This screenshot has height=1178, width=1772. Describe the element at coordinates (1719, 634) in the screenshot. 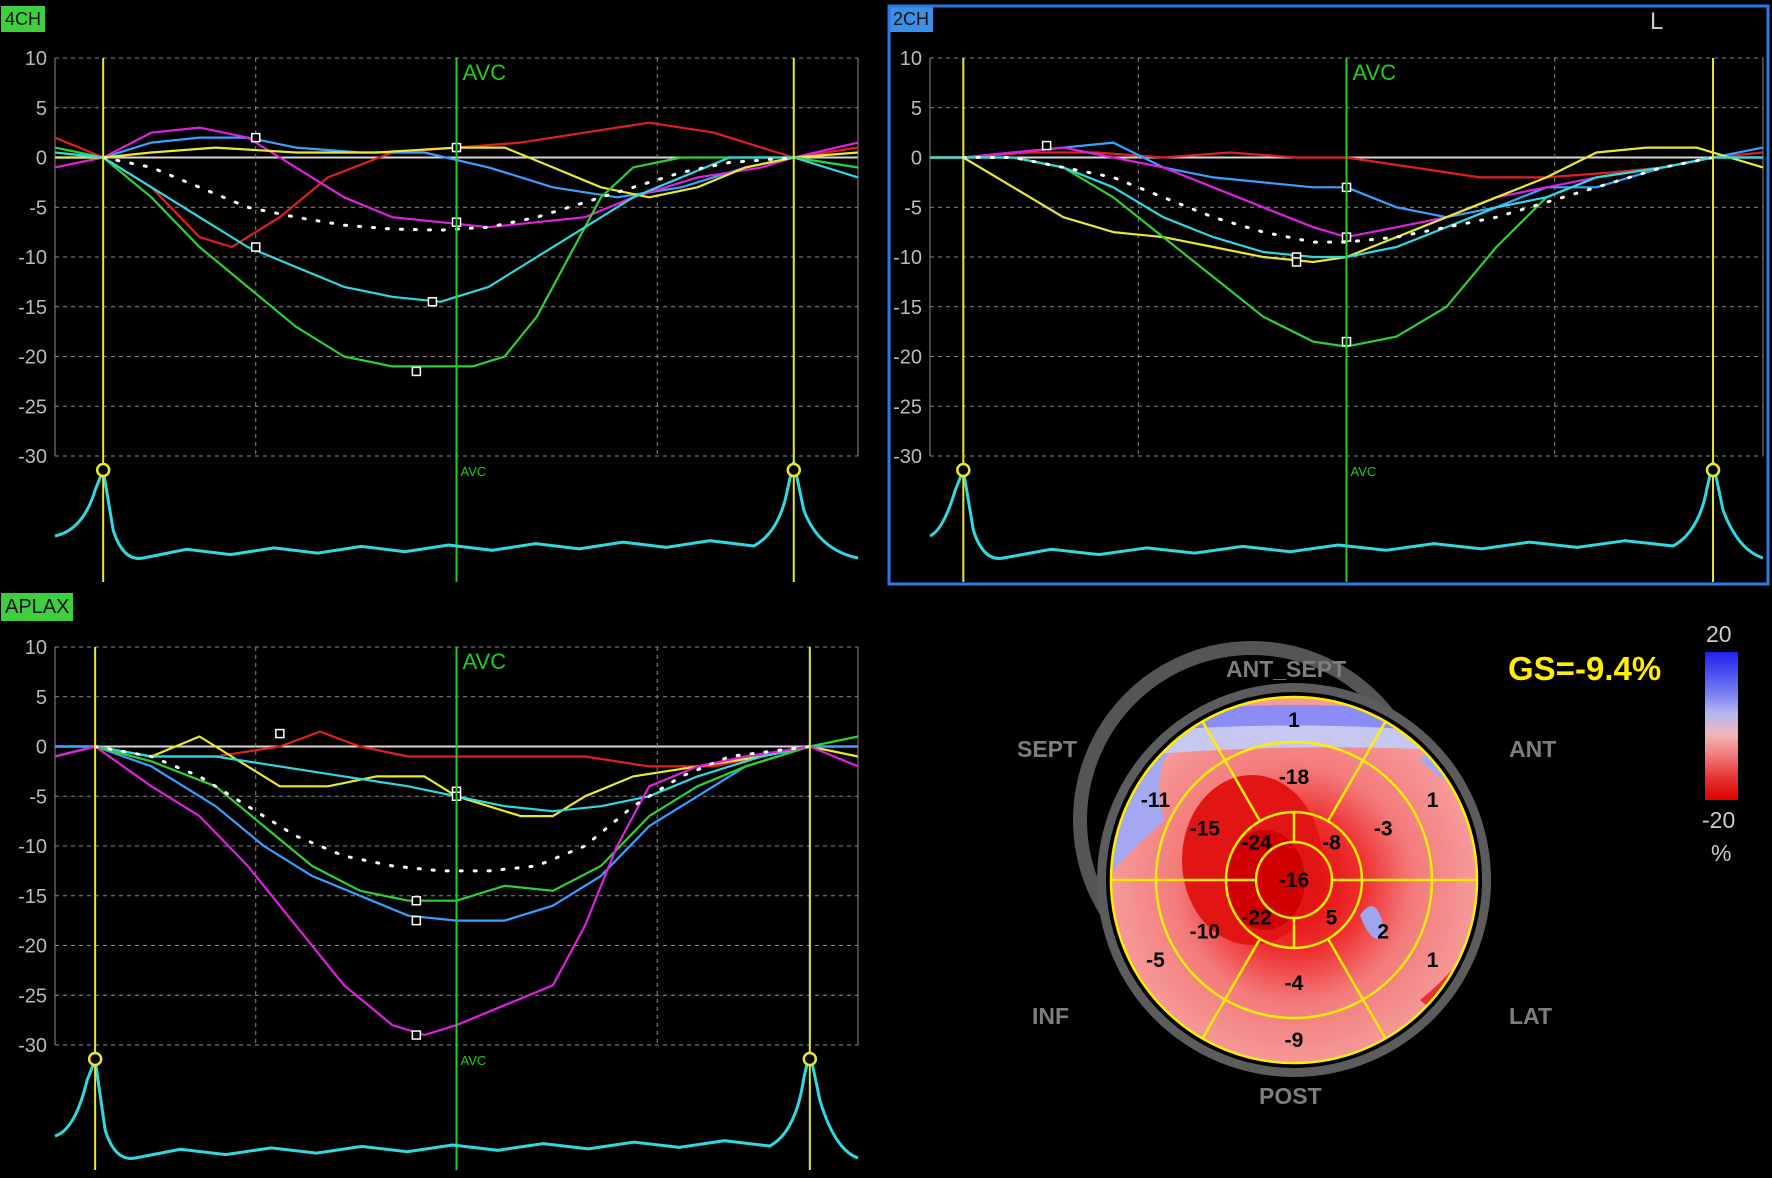

I see `scale-max-label: 20` at that location.